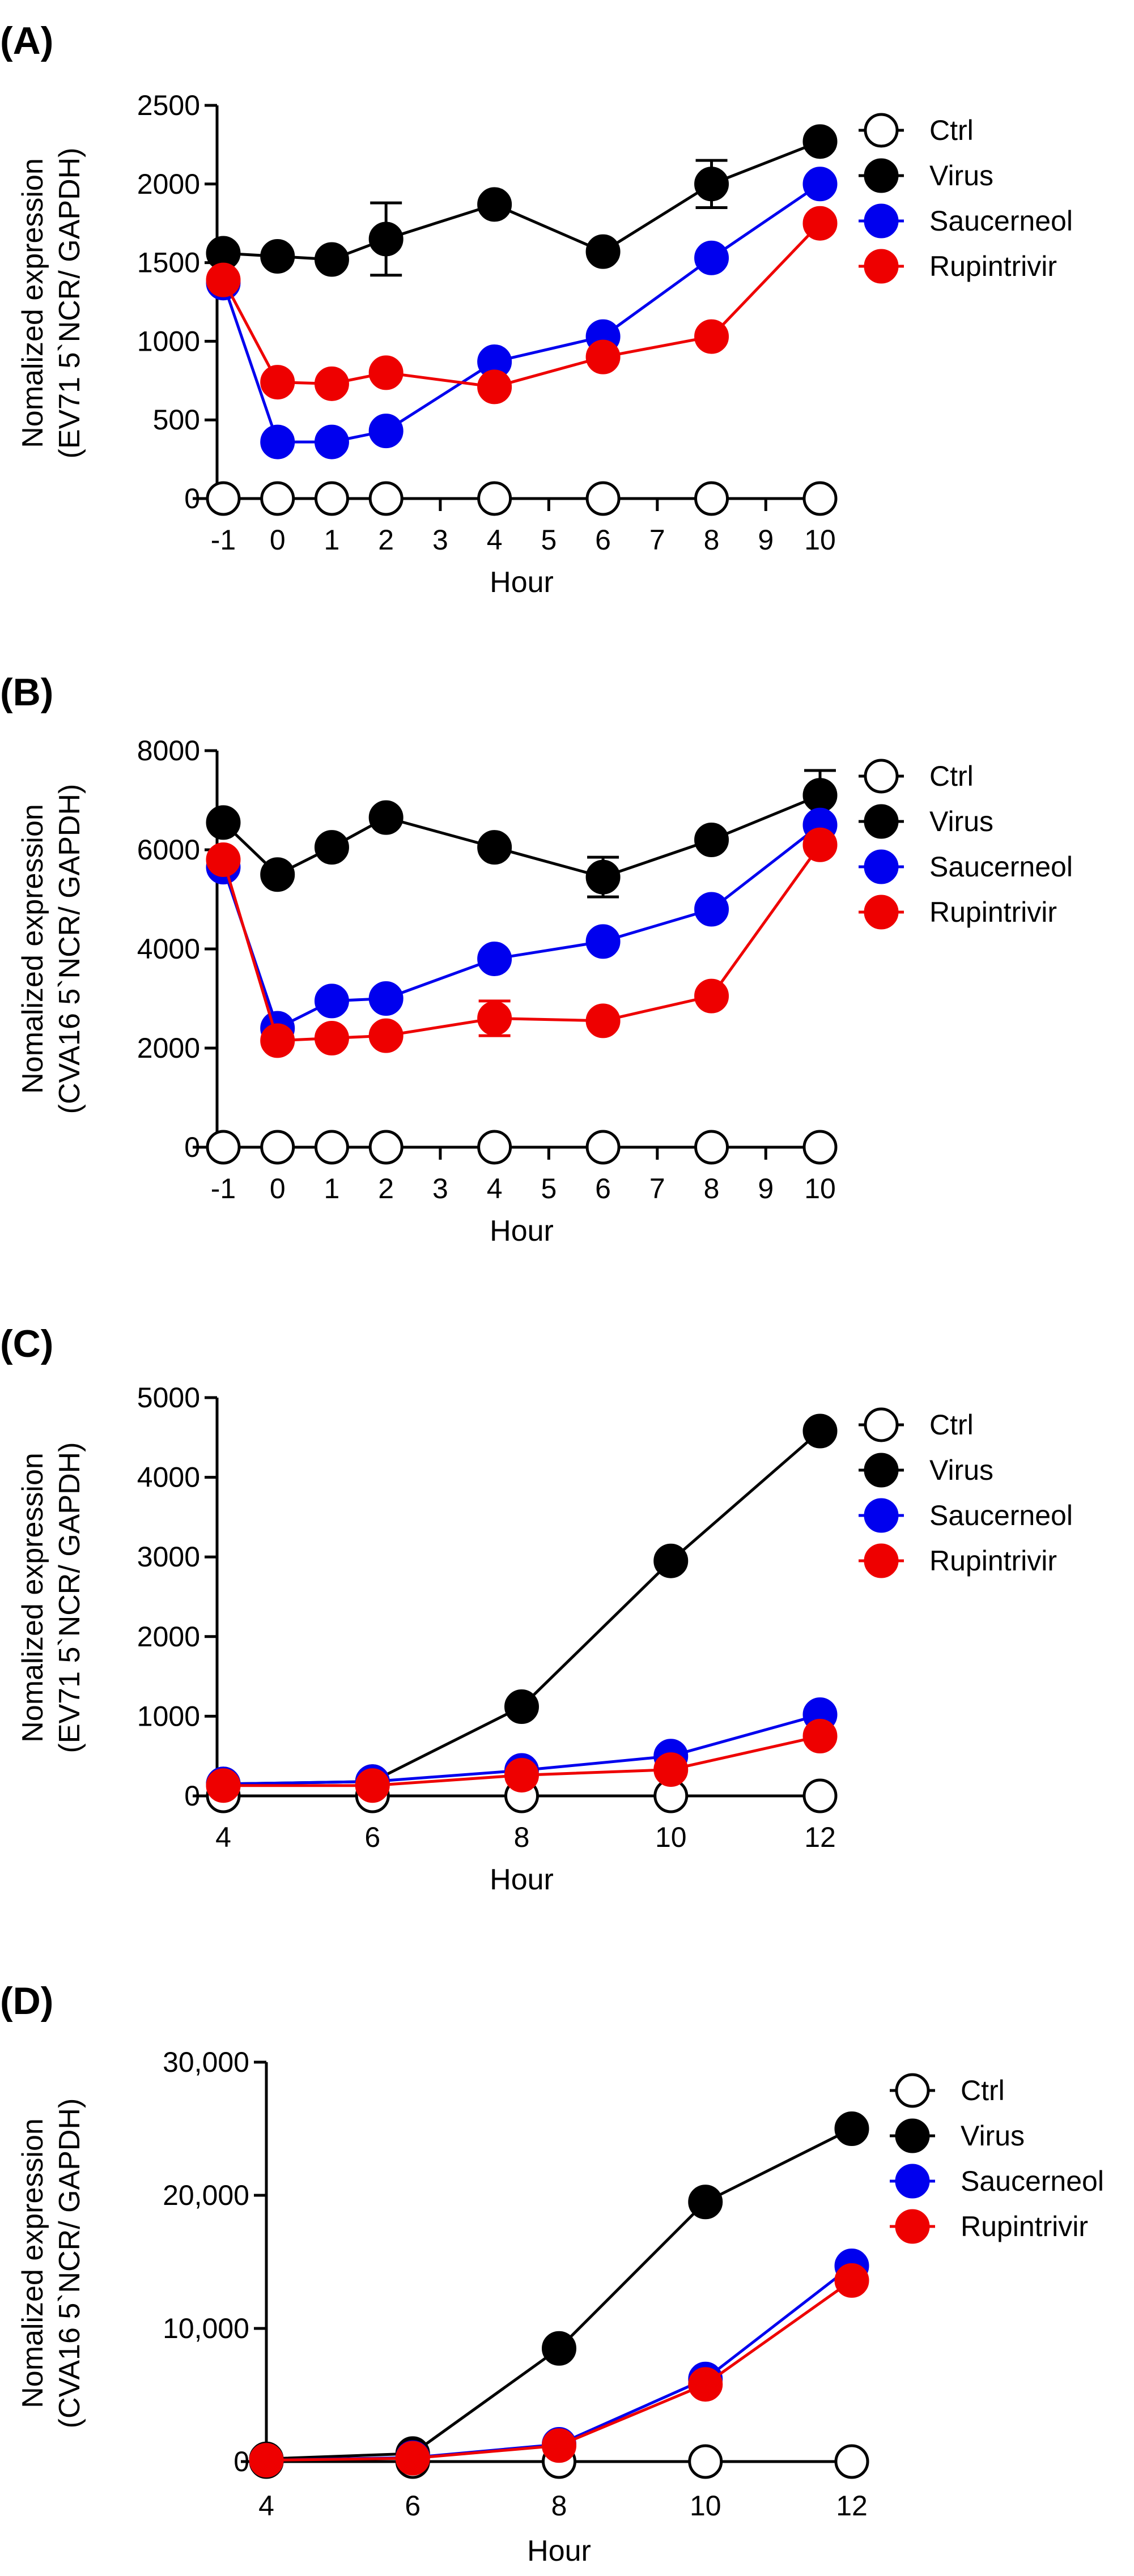 The width and height of the screenshot is (1134, 2576). What do you see at coordinates (177, 420) in the screenshot?
I see `y-tick-label: 500` at bounding box center [177, 420].